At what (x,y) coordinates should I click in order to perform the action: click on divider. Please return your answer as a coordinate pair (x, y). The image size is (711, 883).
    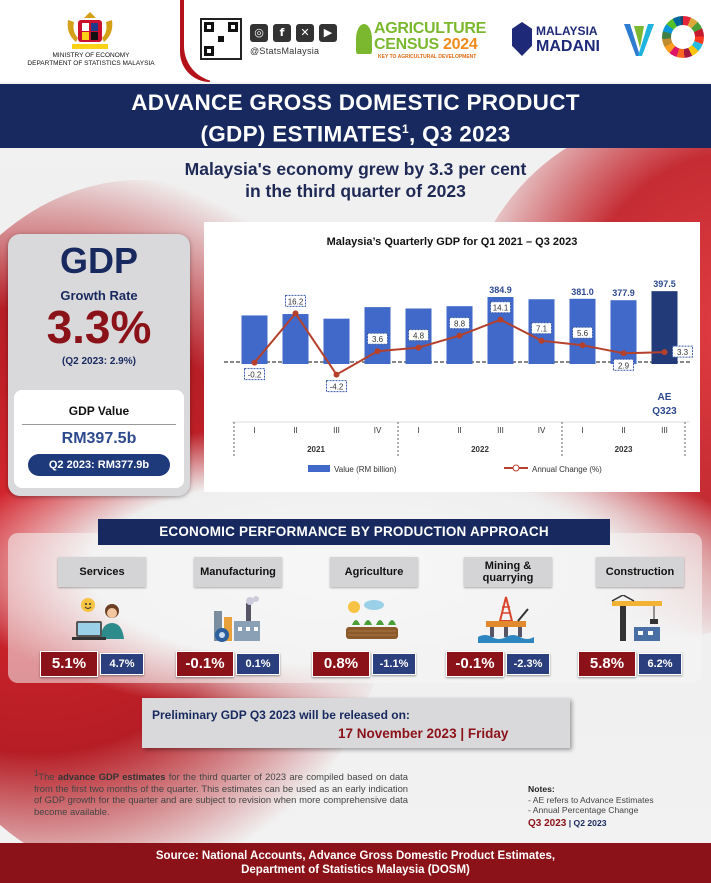
    Looking at the image, I should click on (99, 424).